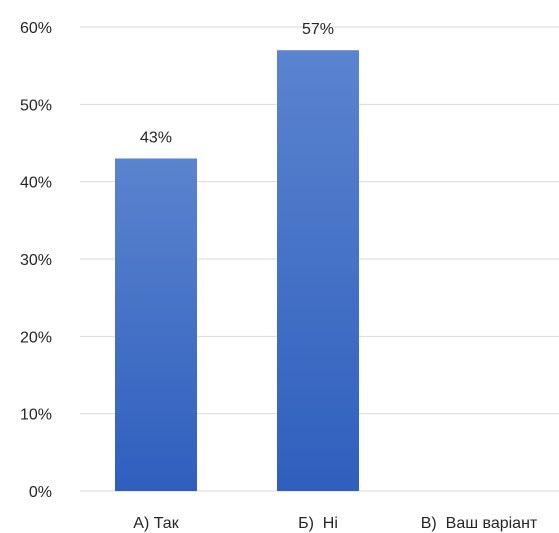  What do you see at coordinates (40, 492) in the screenshot?
I see `y-tick-label: 0%` at bounding box center [40, 492].